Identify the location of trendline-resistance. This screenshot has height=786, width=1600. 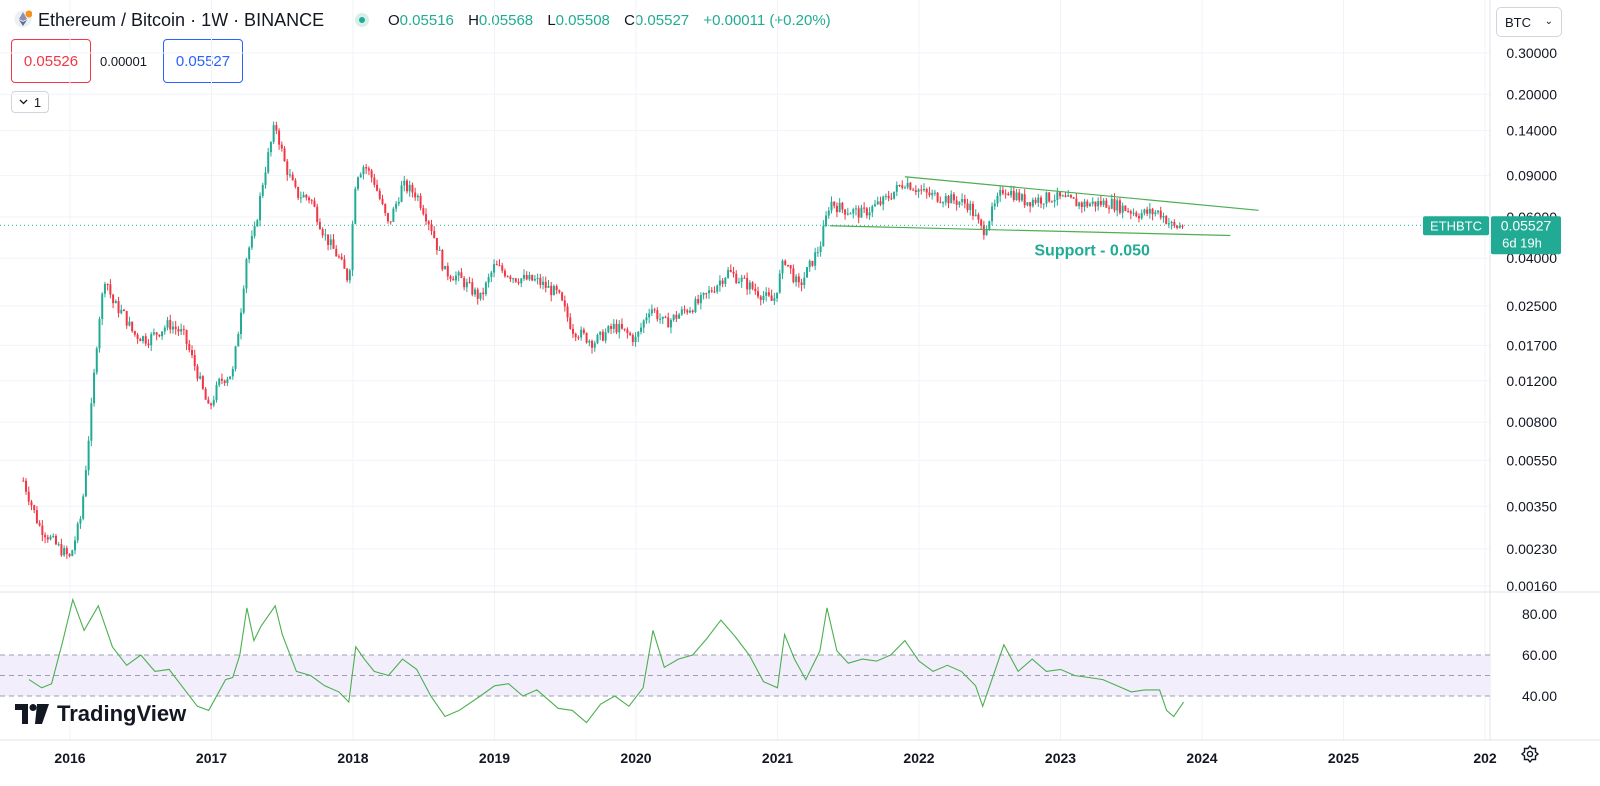
(1081, 193).